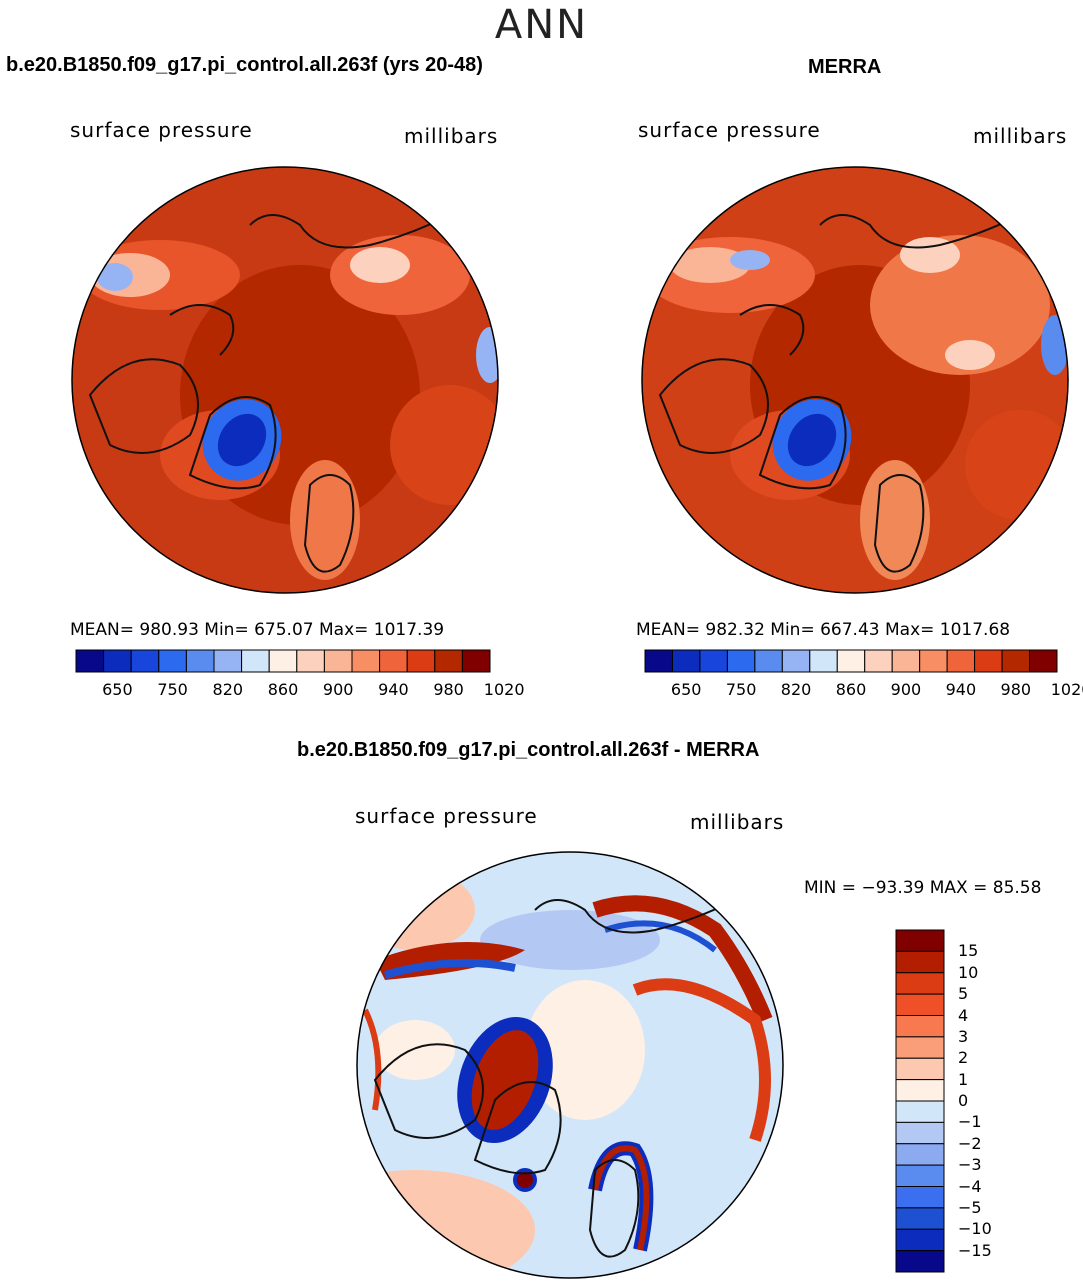  Describe the element at coordinates (970, 1186) in the screenshot. I see `colorbar-tick-label: −4` at that location.